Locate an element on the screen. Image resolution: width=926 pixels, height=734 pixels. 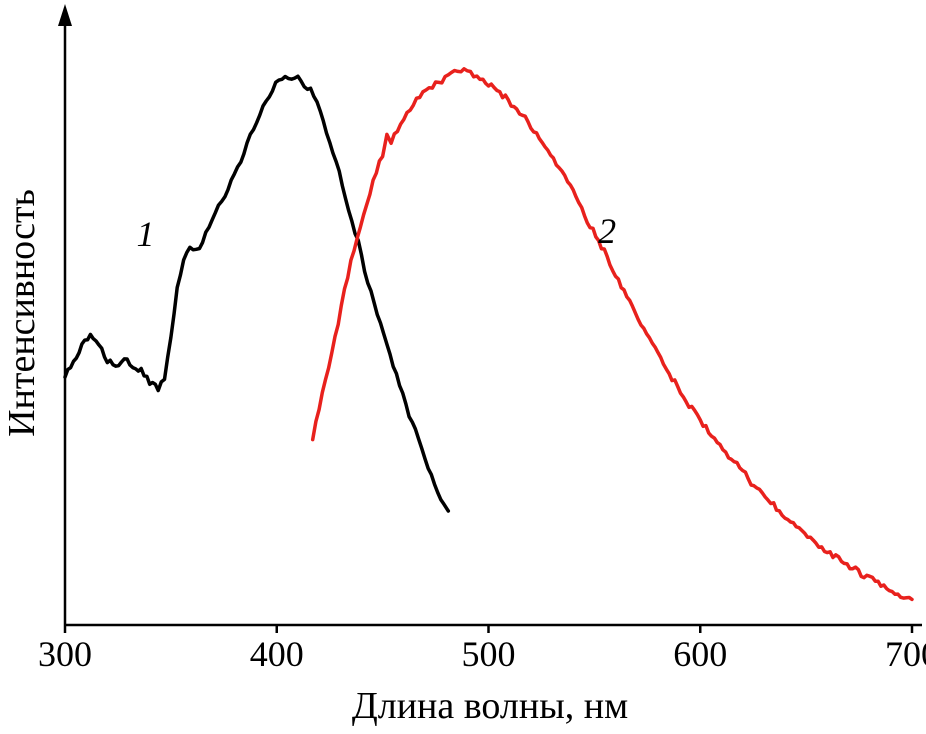
x-tick-label: 600 is located at coordinates (700, 654).